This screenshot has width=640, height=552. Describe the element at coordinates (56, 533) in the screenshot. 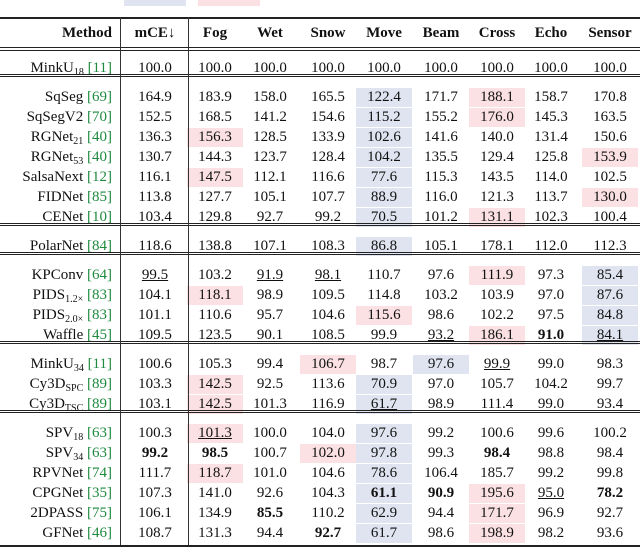

I see `method-name: GFNet [46]` at that location.